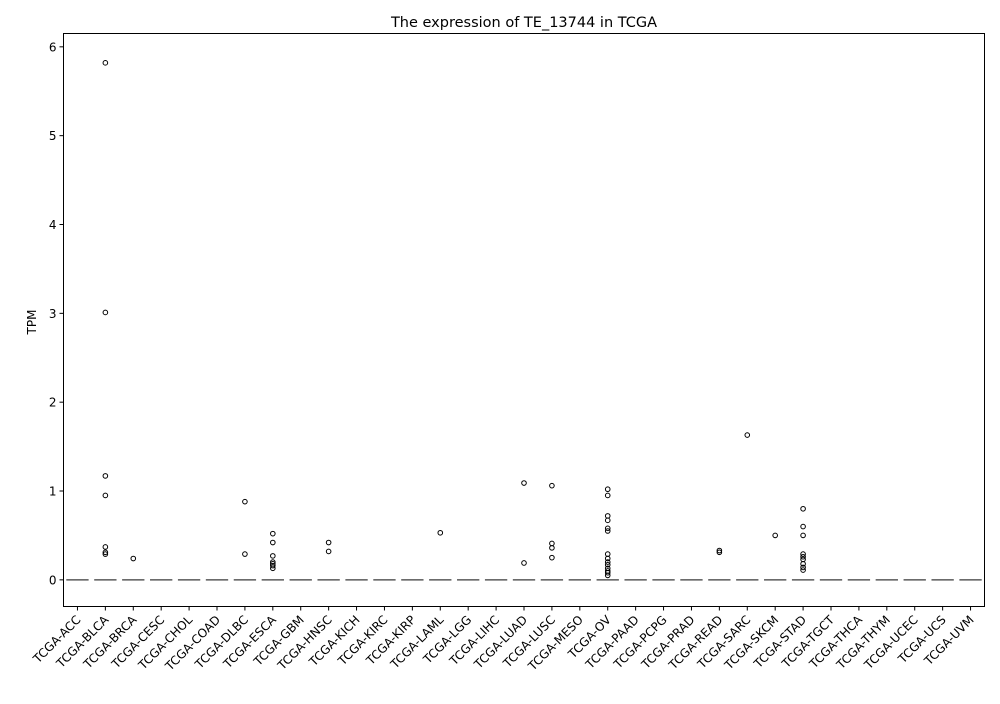 The height and width of the screenshot is (704, 1000). What do you see at coordinates (53, 492) in the screenshot?
I see `y-tick-label: 1` at bounding box center [53, 492].